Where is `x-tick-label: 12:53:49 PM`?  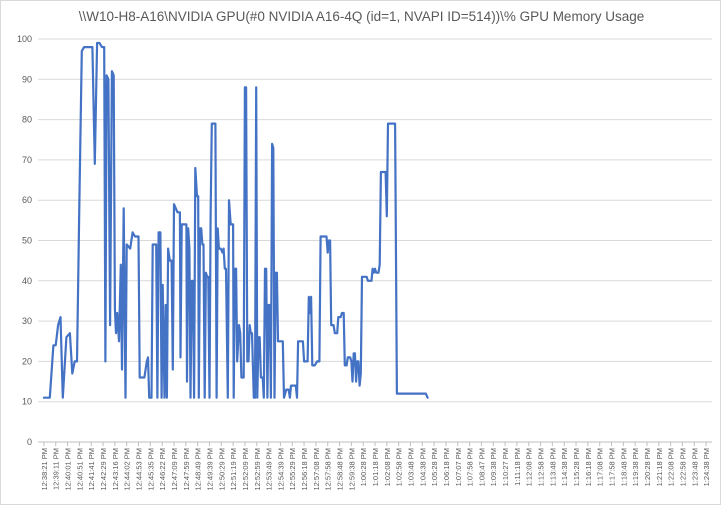
x-tick-label: 12:53:49 PM is located at coordinates (269, 469).